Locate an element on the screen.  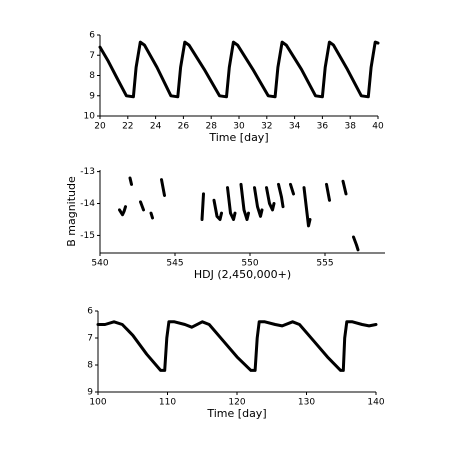
x-tick-label: 20 is located at coordinates (100, 127).